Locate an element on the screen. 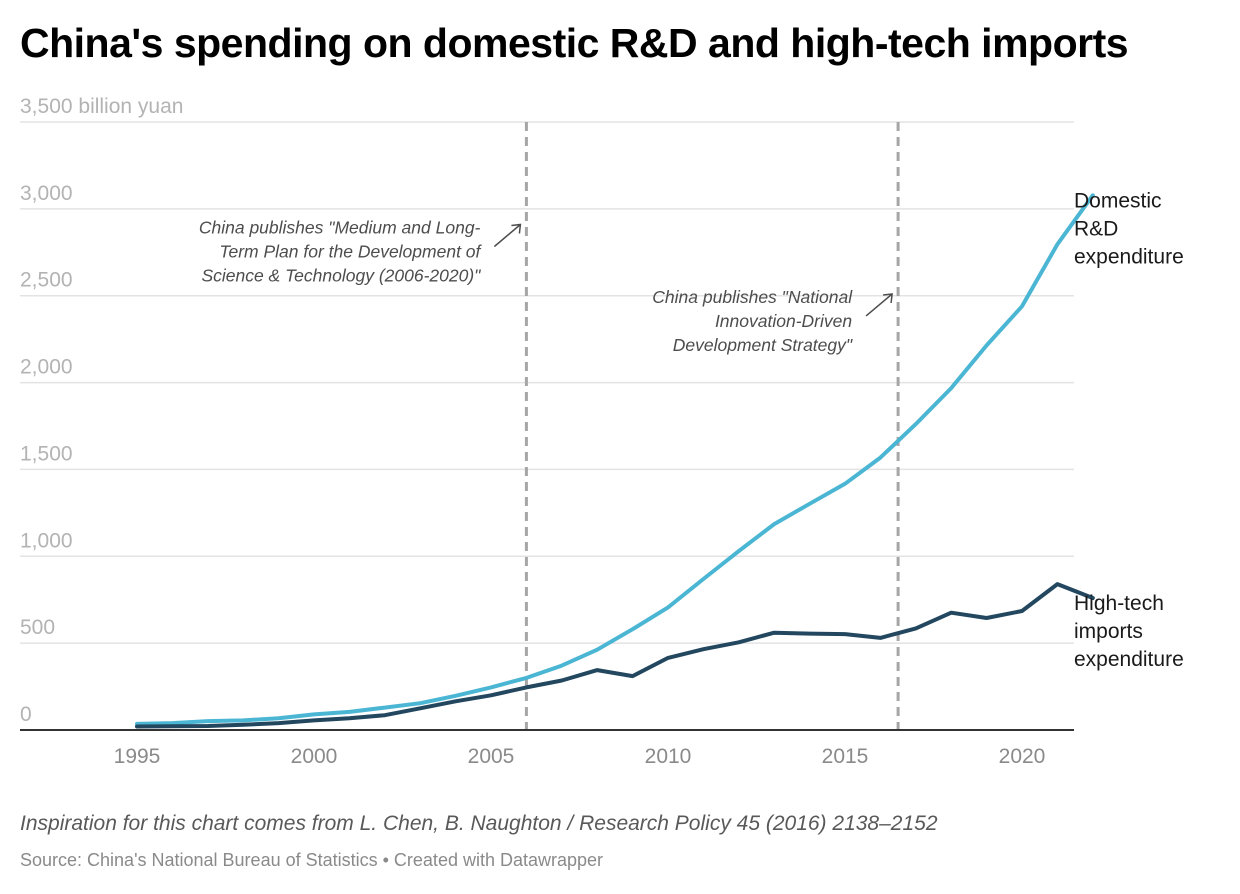 Image resolution: width=1240 pixels, height=894 pixels. annotation-text-line: Innovation-Driven is located at coordinates (783, 321).